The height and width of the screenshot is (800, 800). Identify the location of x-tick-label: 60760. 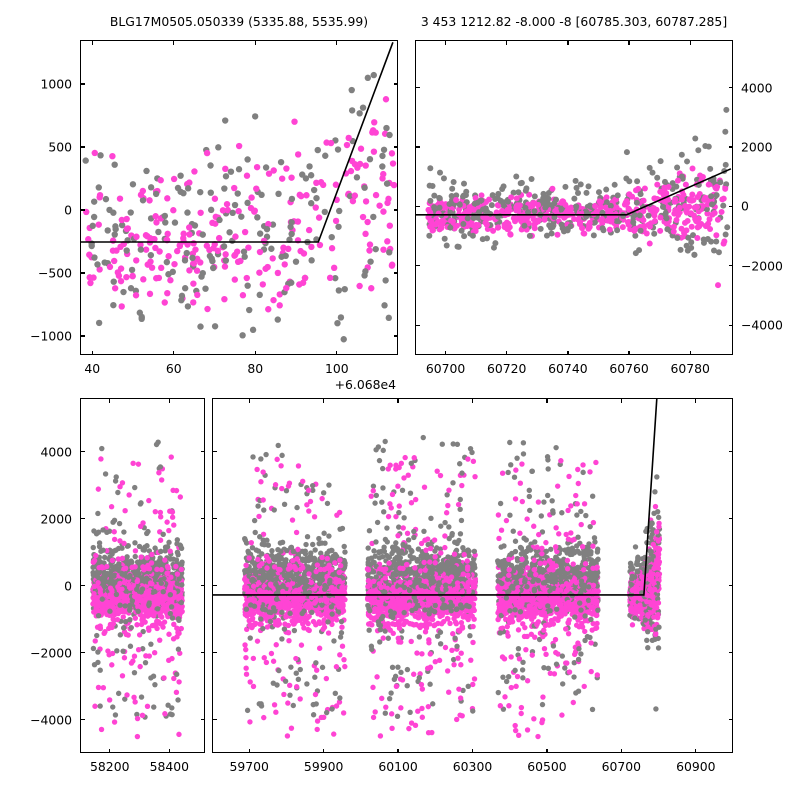
(629, 368).